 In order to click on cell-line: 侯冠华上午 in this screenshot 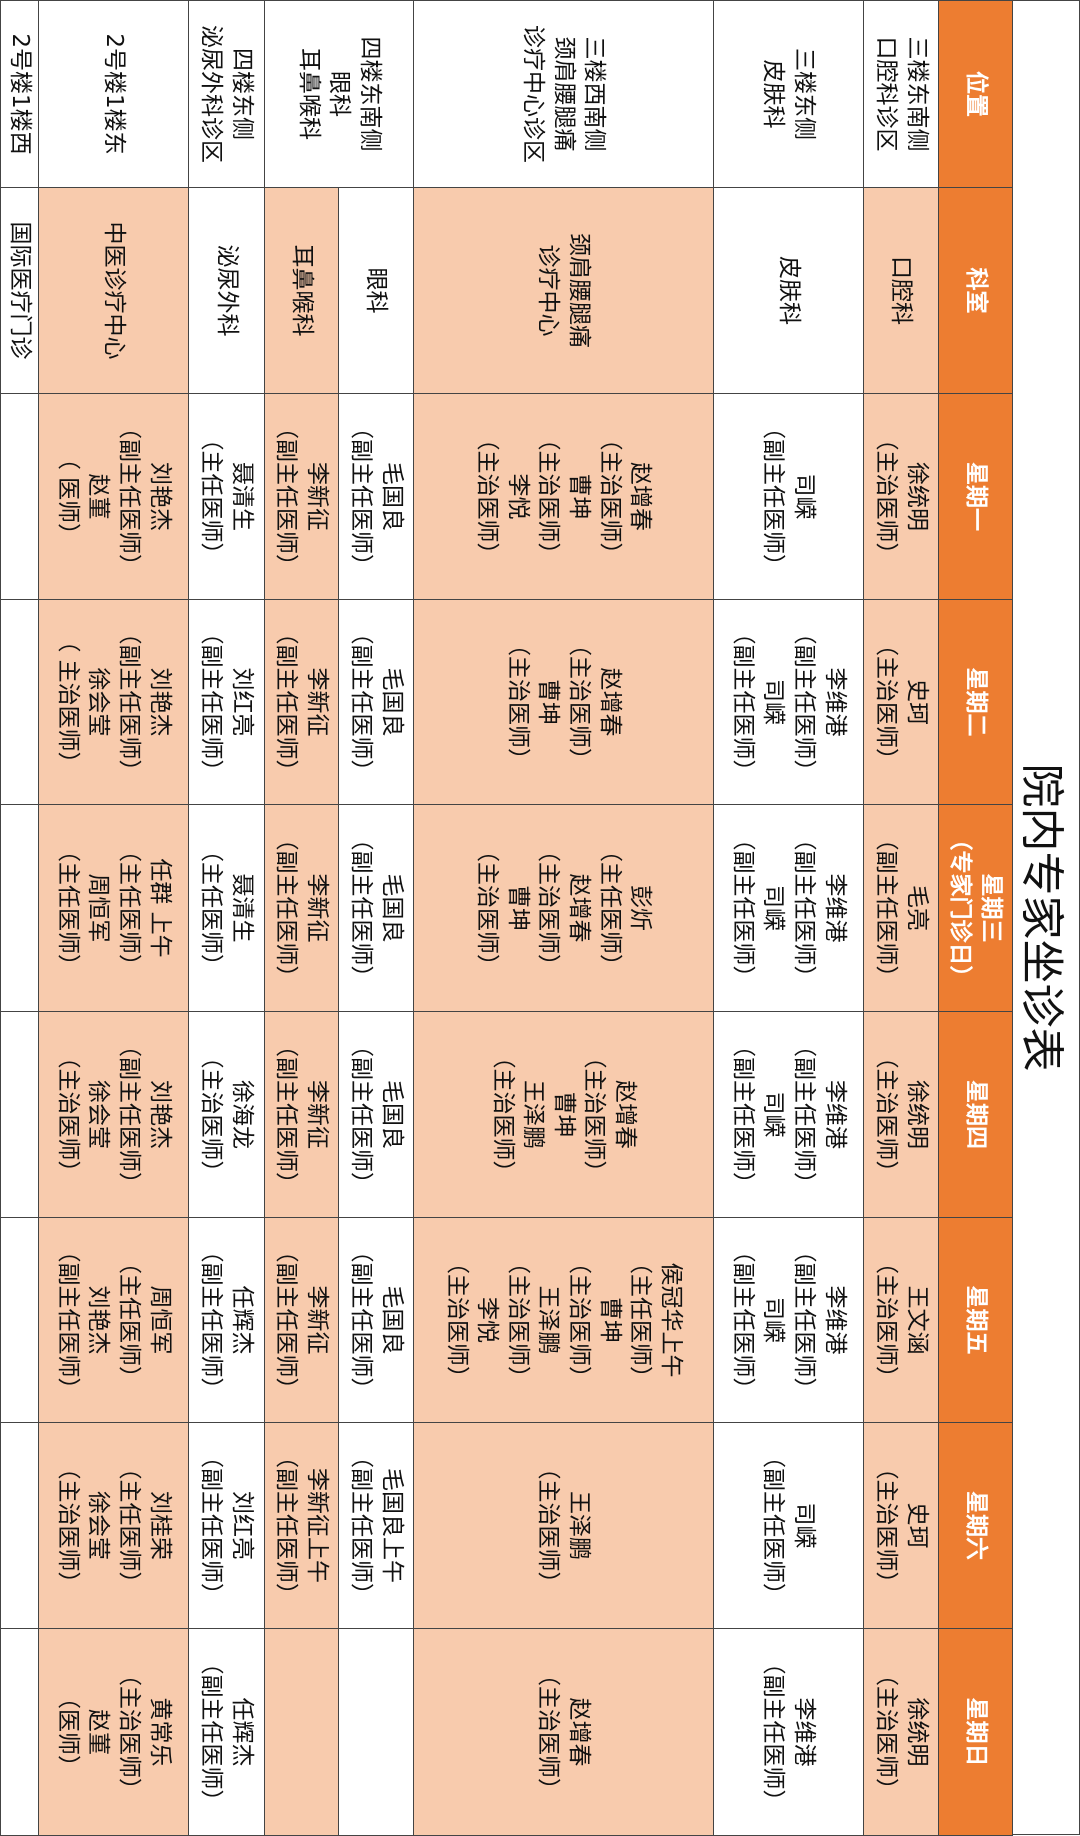, I will do `click(670, 1320)`.